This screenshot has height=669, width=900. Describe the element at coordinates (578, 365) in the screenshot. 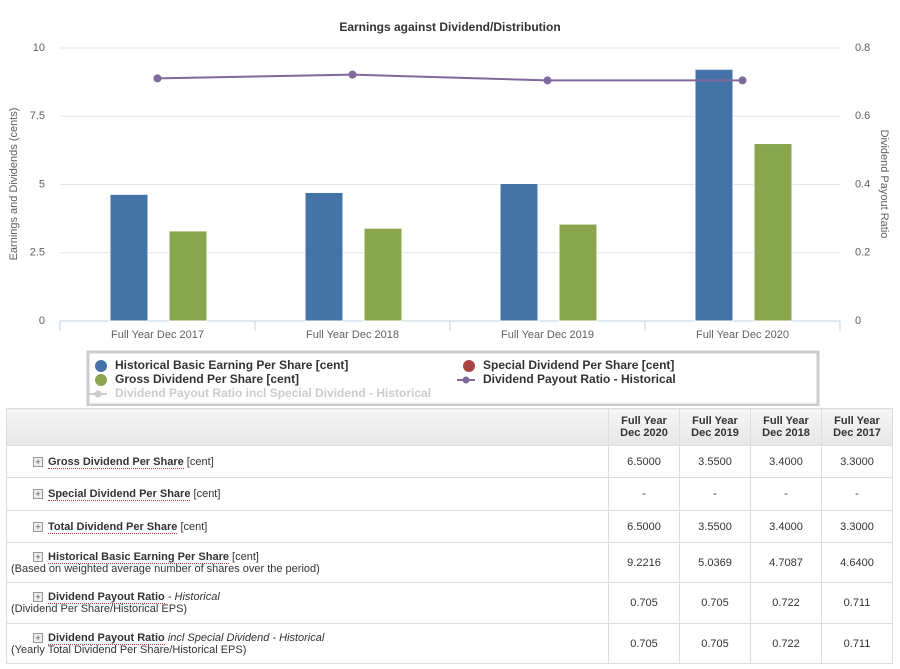

I see `legend-label: Special Dividend Per Share [cent]` at that location.